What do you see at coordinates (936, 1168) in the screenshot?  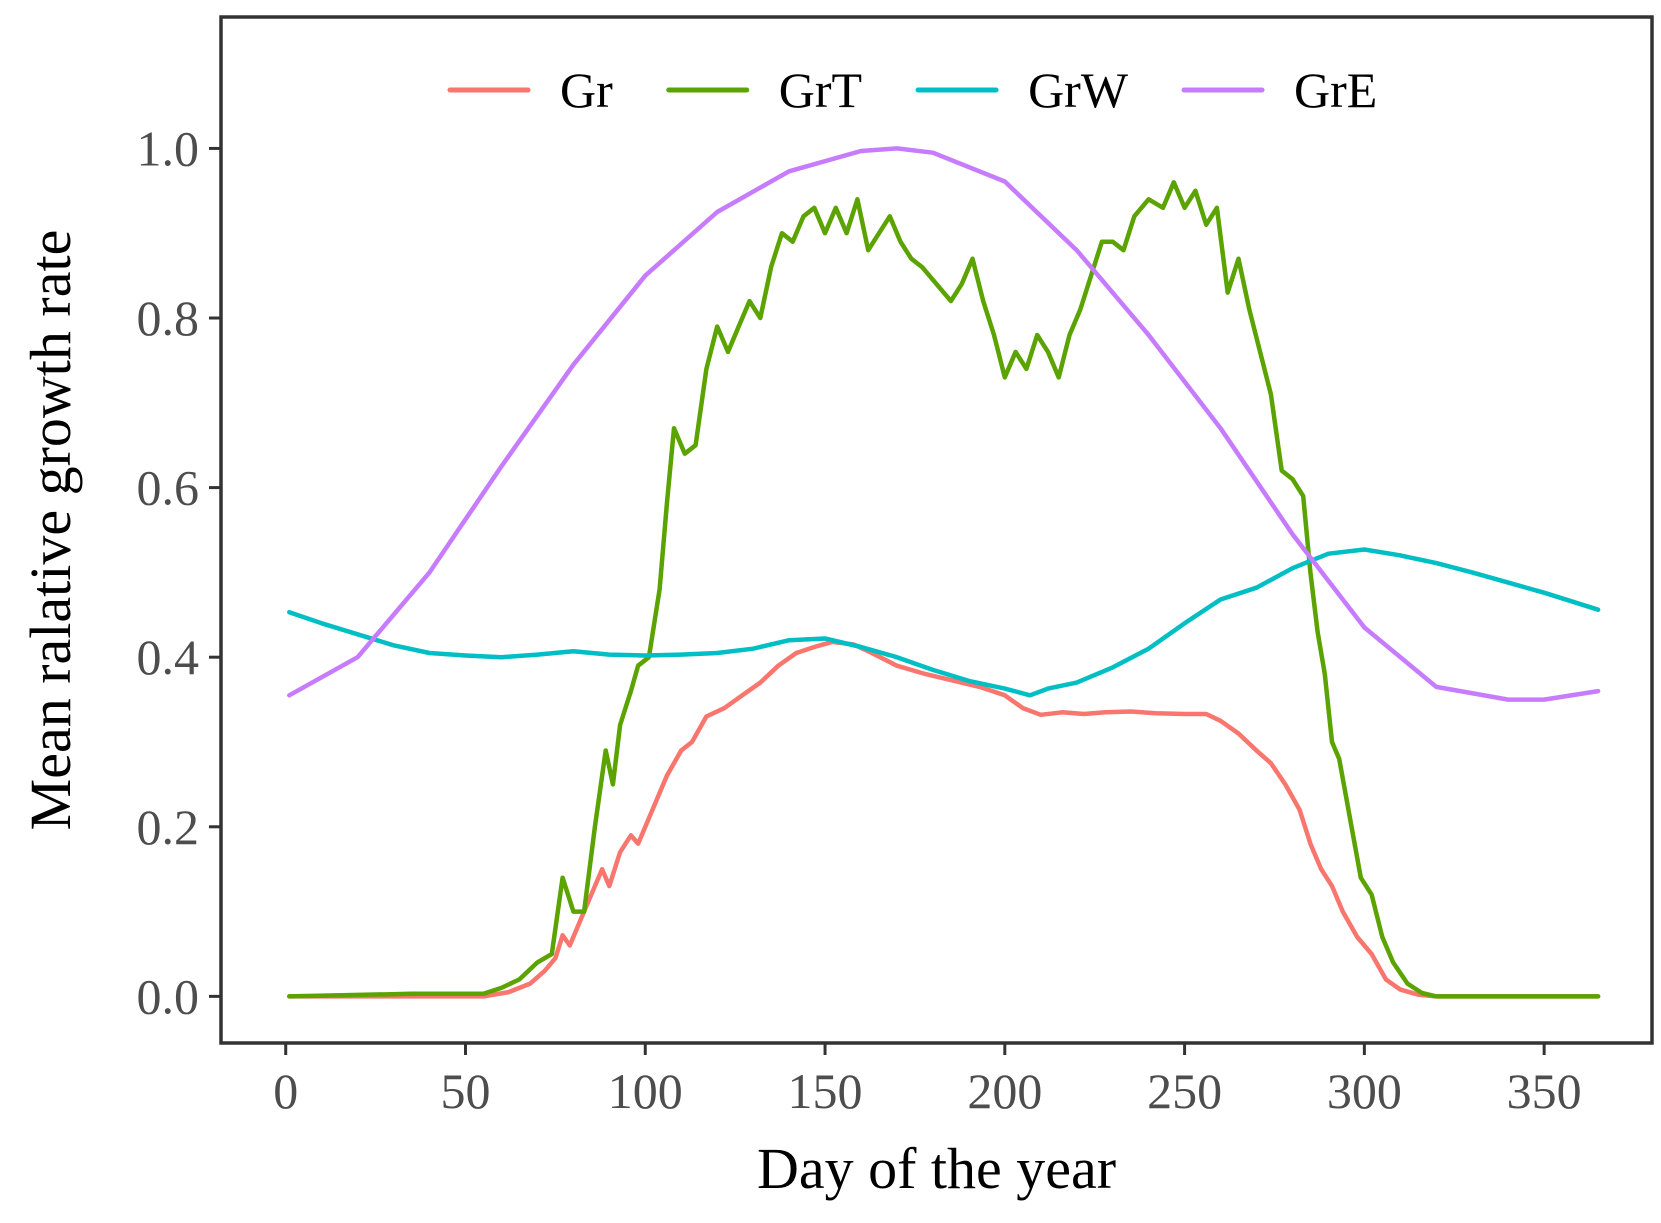 I see `x-axis-title: Day of the year` at bounding box center [936, 1168].